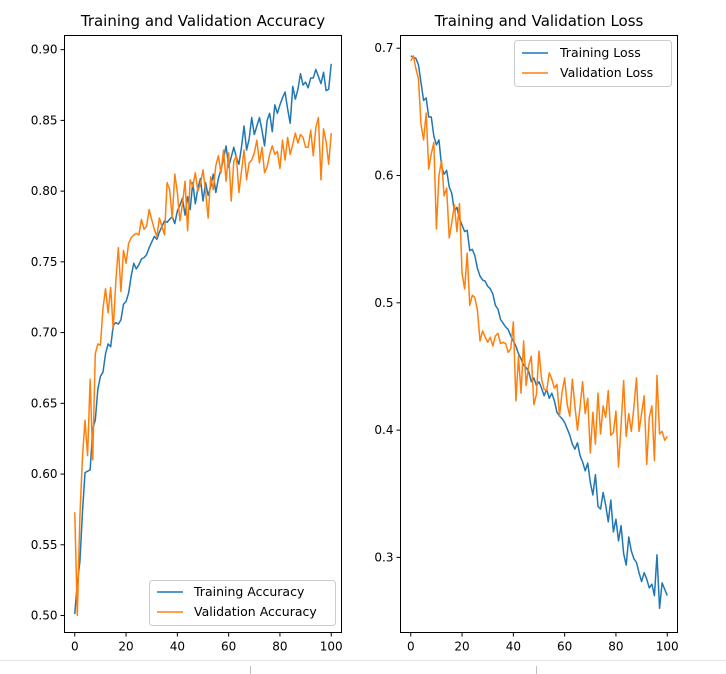 This screenshot has width=726, height=674. Describe the element at coordinates (383, 430) in the screenshot. I see `loss-y-tick-label: 0.4` at that location.